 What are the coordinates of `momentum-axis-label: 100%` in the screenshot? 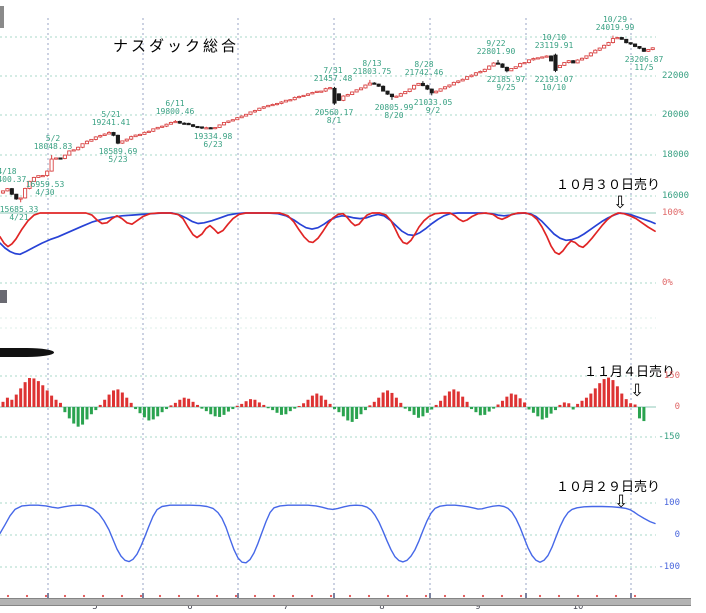 It's located at (673, 213).